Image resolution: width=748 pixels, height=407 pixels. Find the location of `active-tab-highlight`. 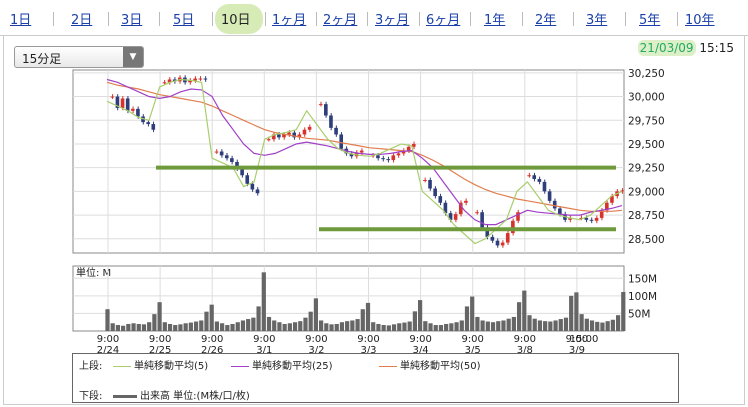

active-tab-highlight is located at coordinates (239, 19).